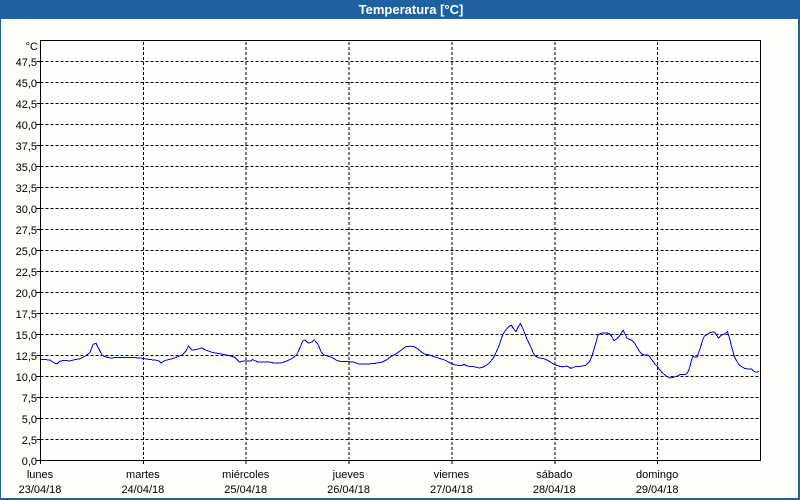 This screenshot has width=800, height=500. What do you see at coordinates (348, 490) in the screenshot?
I see `svg-text: 26/04/18` at bounding box center [348, 490].